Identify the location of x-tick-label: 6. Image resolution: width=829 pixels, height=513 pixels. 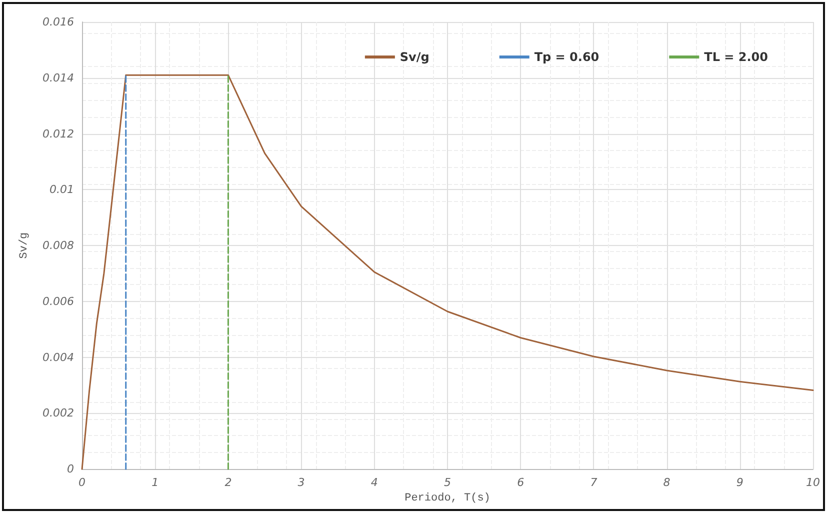
(520, 483).